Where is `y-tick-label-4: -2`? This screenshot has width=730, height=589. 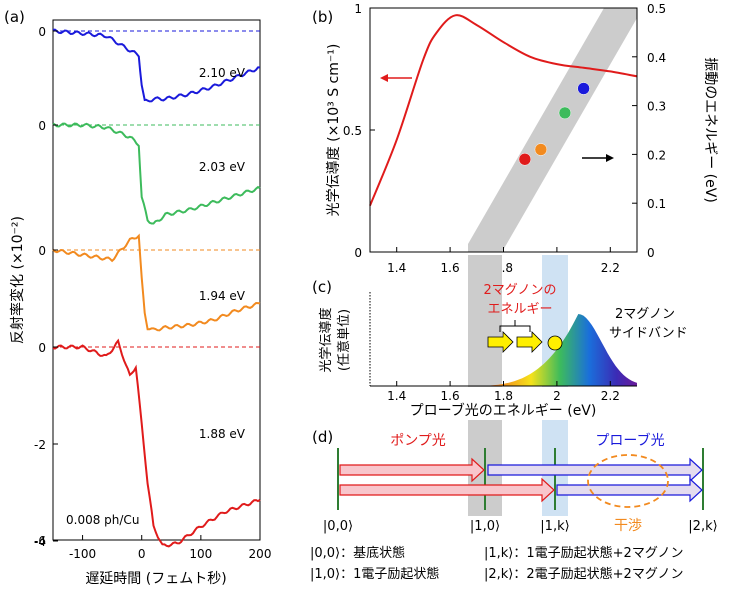 y-tick-label-4: -2 is located at coordinates (40, 445).